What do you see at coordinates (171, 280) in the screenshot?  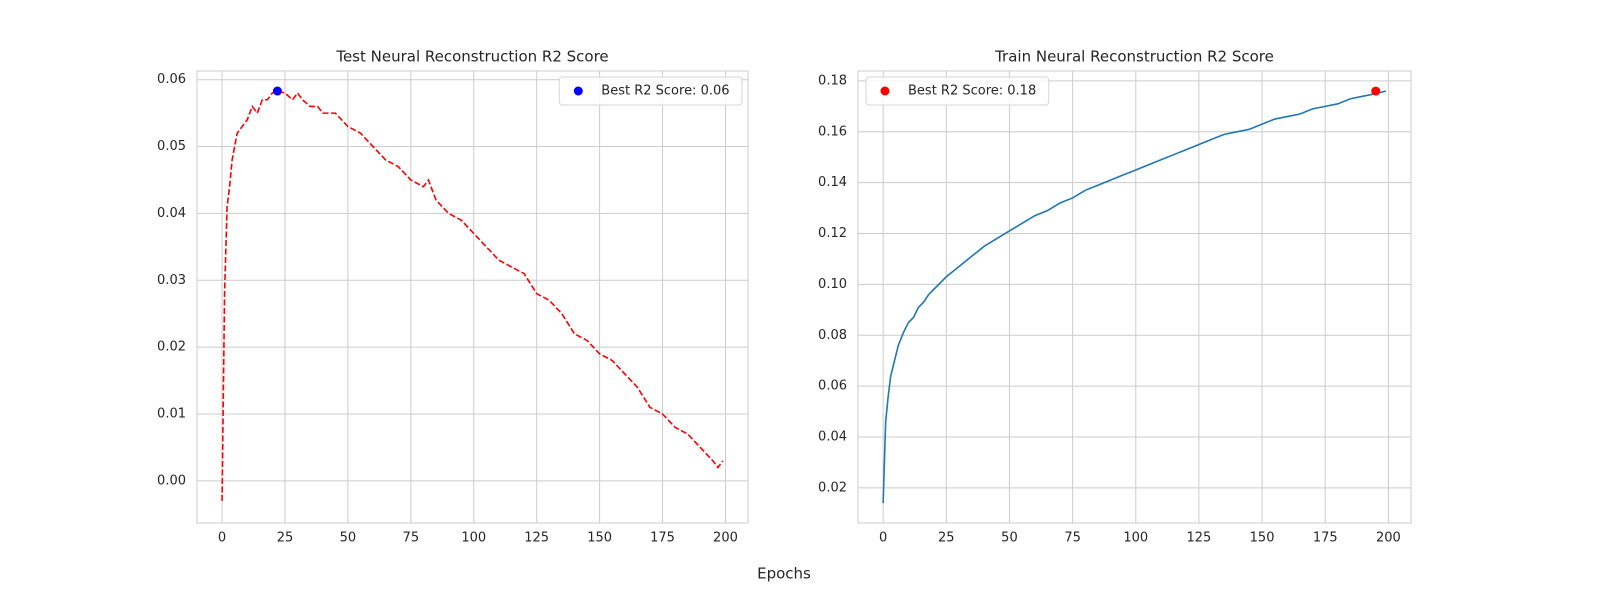 I see `y-tick-label: 0.03` at bounding box center [171, 280].